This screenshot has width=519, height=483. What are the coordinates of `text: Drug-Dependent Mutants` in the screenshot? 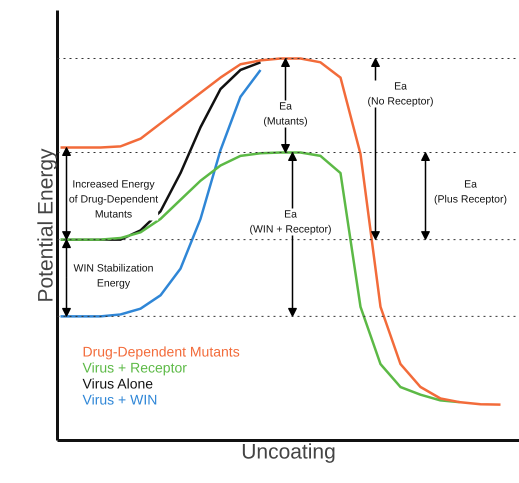 It's located at (161, 352).